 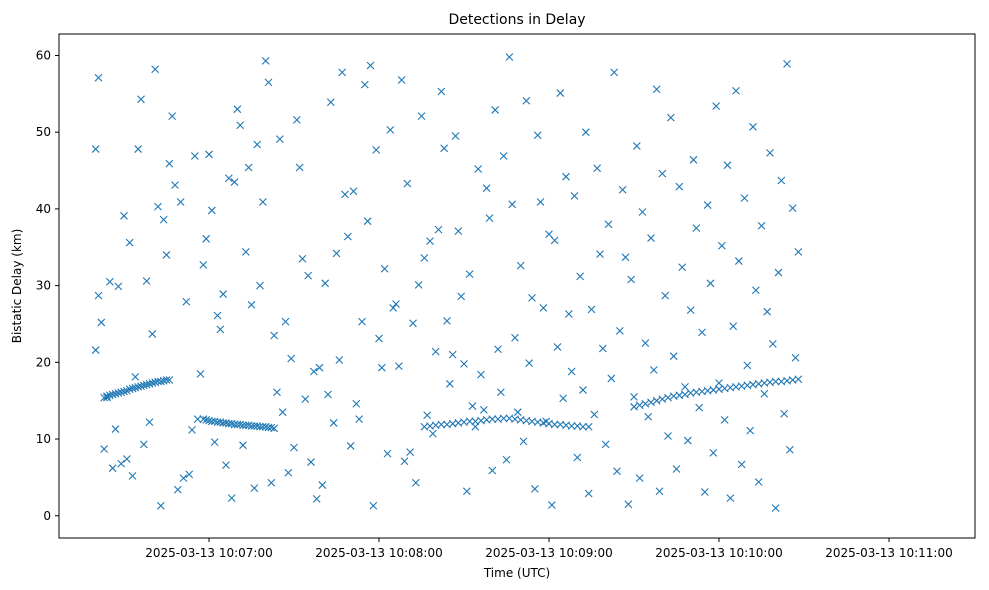 I want to click on x-tick-label: 2025-03-13 10:08:00, so click(x=378, y=553).